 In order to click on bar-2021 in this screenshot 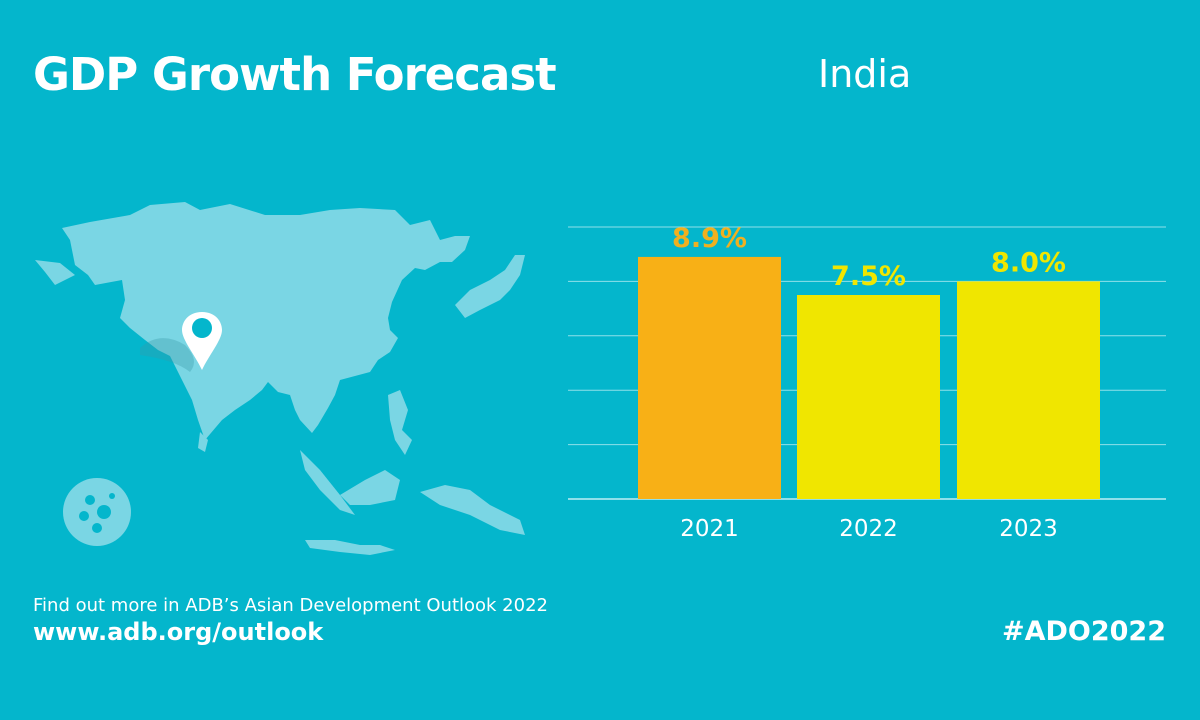, I will do `click(709, 377)`.